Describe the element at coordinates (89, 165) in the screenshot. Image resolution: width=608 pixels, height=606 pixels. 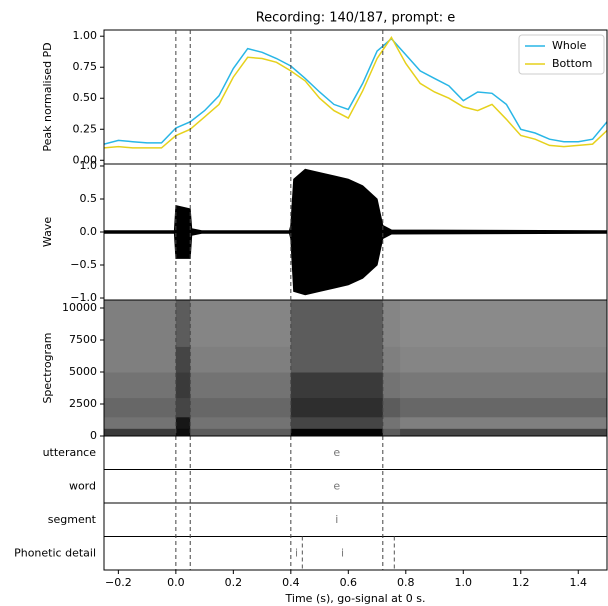
I see `y-tick-label: 1.0` at that location.